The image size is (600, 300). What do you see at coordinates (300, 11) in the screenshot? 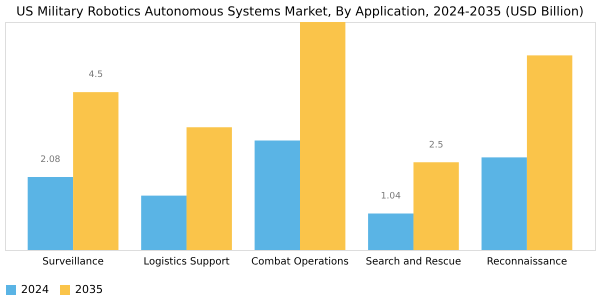
I see `chart-title: US Military Robotics Autonomous Systems Market, By Application, 2024-2035 (USD Billion)` at bounding box center [300, 11].